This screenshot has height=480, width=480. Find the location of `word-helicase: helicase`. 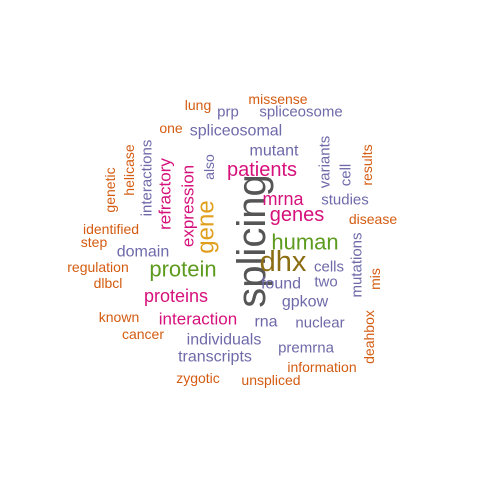

word-helicase: helicase is located at coordinates (129, 170).